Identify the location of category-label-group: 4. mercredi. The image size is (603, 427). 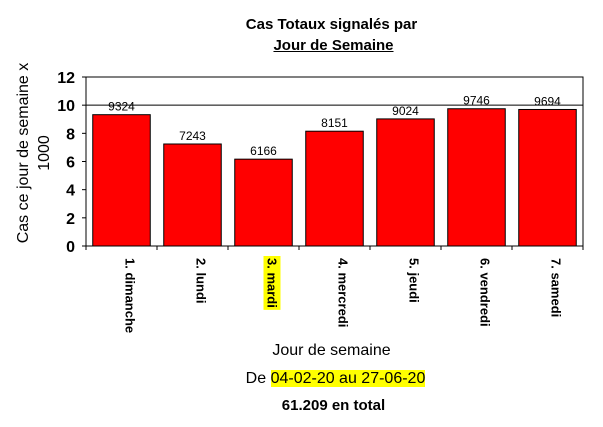
(343, 292).